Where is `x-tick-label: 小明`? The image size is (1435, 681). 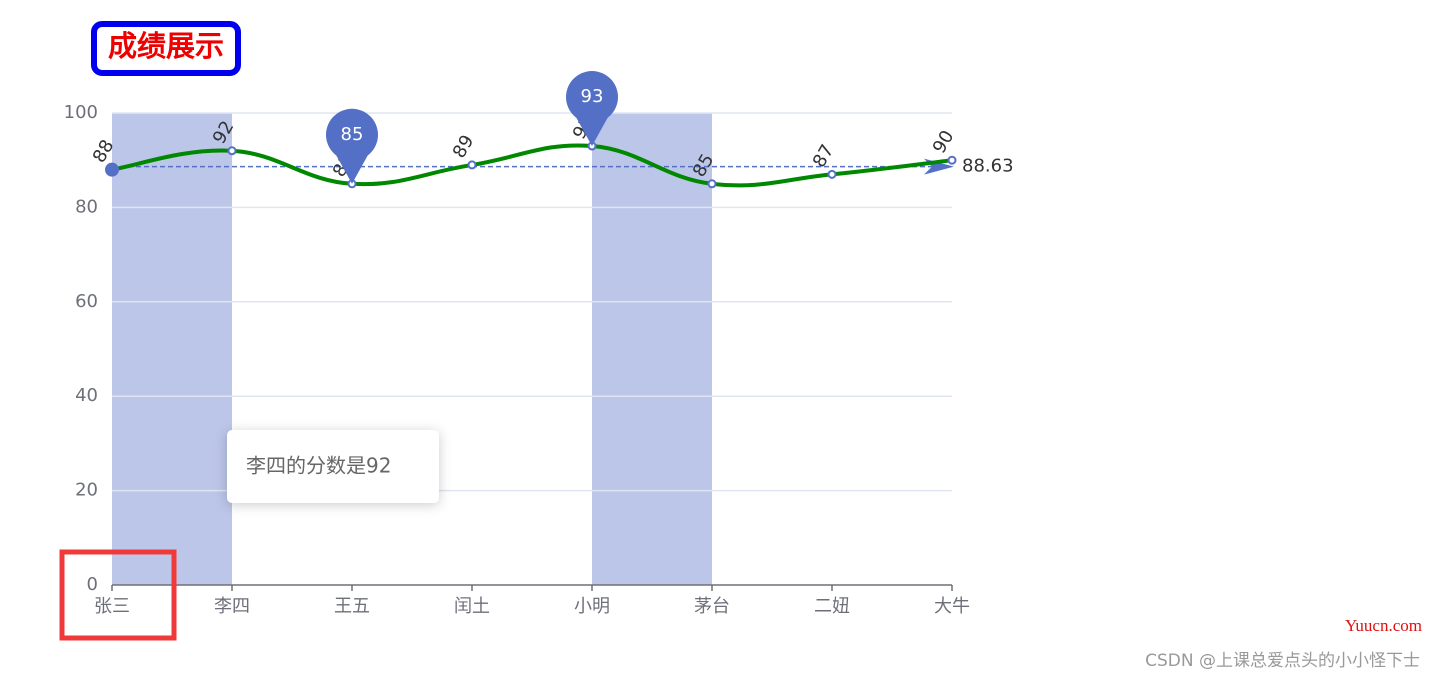
x-tick-label: 小明 is located at coordinates (592, 606).